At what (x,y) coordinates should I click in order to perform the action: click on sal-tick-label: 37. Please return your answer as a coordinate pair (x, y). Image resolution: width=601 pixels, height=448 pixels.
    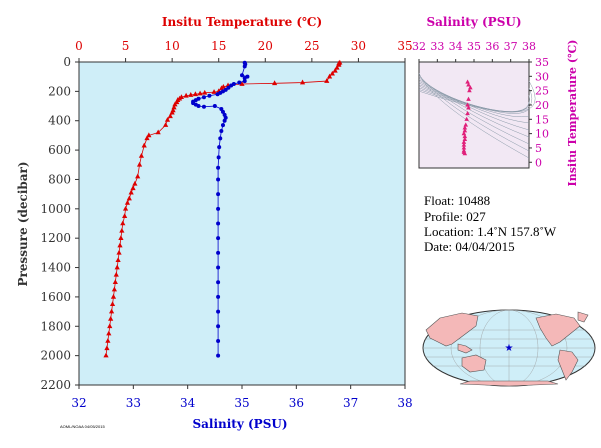
    Looking at the image, I should click on (350, 403).